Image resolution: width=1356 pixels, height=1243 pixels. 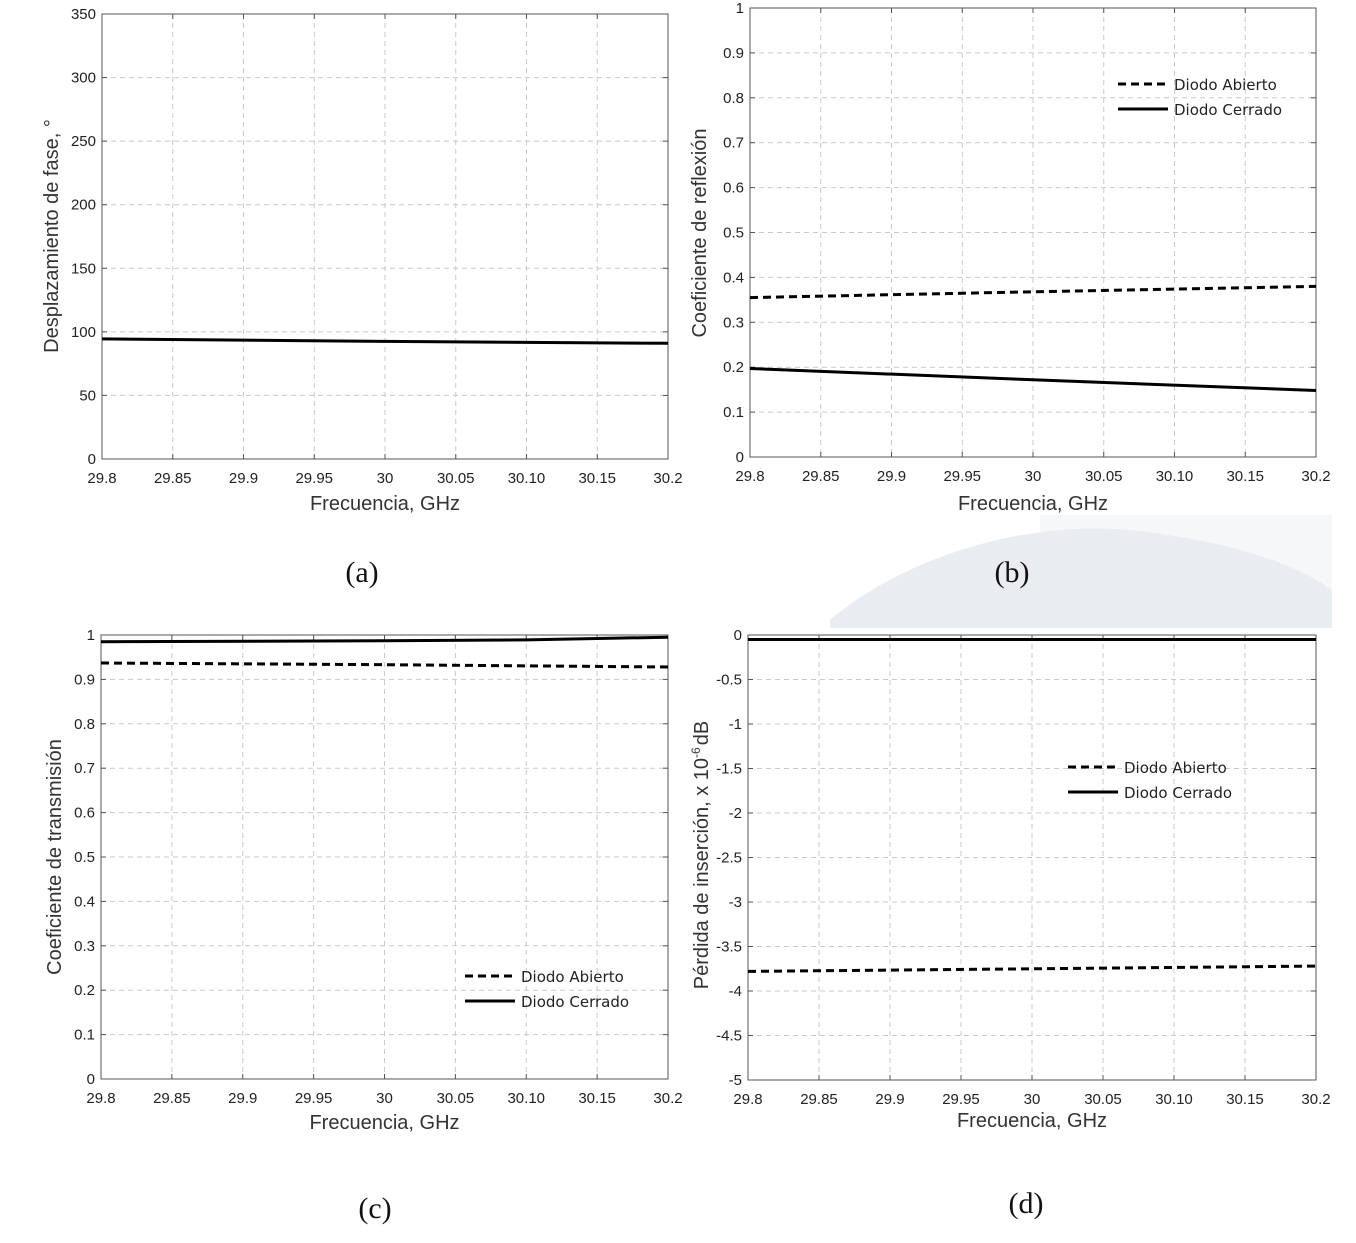 I want to click on y-tick-label: 0.5, so click(x=733, y=233).